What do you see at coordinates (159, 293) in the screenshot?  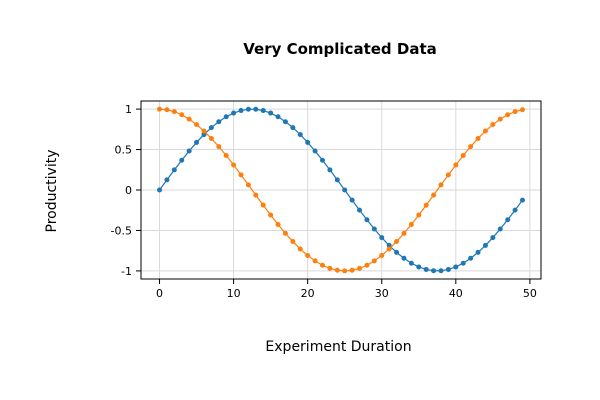 I see `x-tick-label: 0` at bounding box center [159, 293].